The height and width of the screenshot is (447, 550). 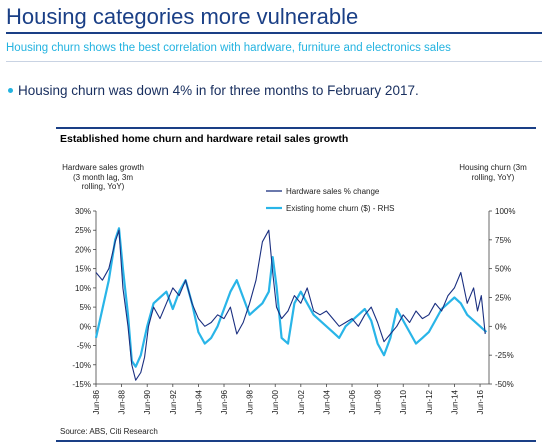 I want to click on legend-label-churn: Existing home churn ($) - RHS, so click(x=340, y=208).